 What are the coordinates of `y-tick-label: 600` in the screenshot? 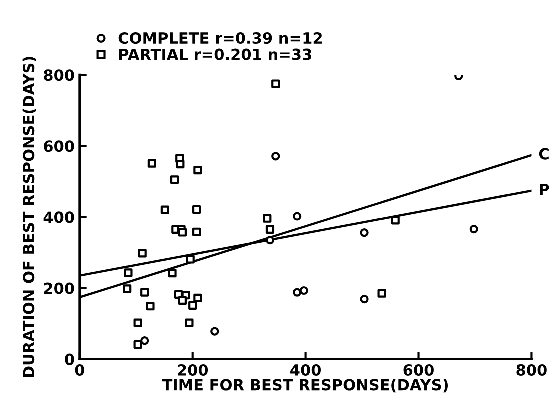 It's located at (59, 146).